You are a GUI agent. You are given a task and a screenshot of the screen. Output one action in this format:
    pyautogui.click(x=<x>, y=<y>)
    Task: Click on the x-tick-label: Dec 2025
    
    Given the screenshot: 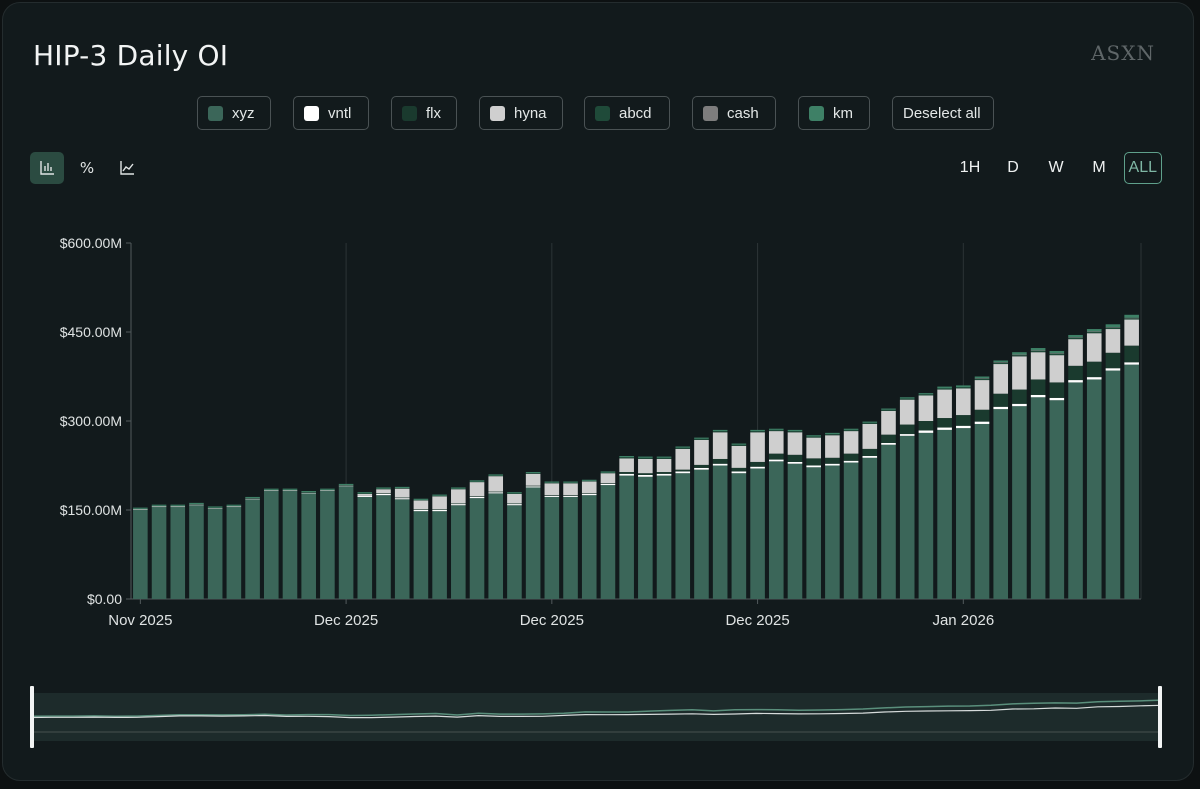 What is the action you would take?
    pyautogui.click(x=757, y=620)
    